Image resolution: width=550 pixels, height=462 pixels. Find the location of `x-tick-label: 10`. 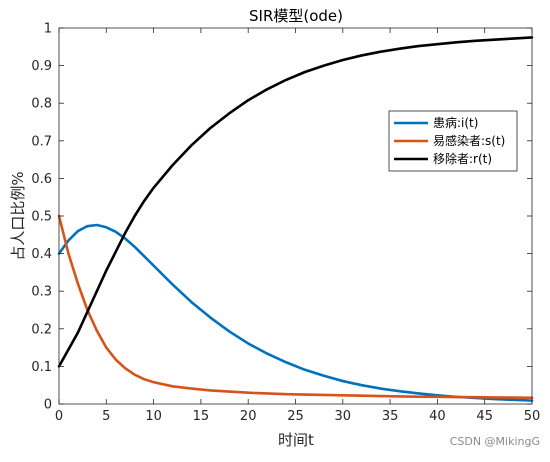

x-tick-label: 10 is located at coordinates (153, 416).